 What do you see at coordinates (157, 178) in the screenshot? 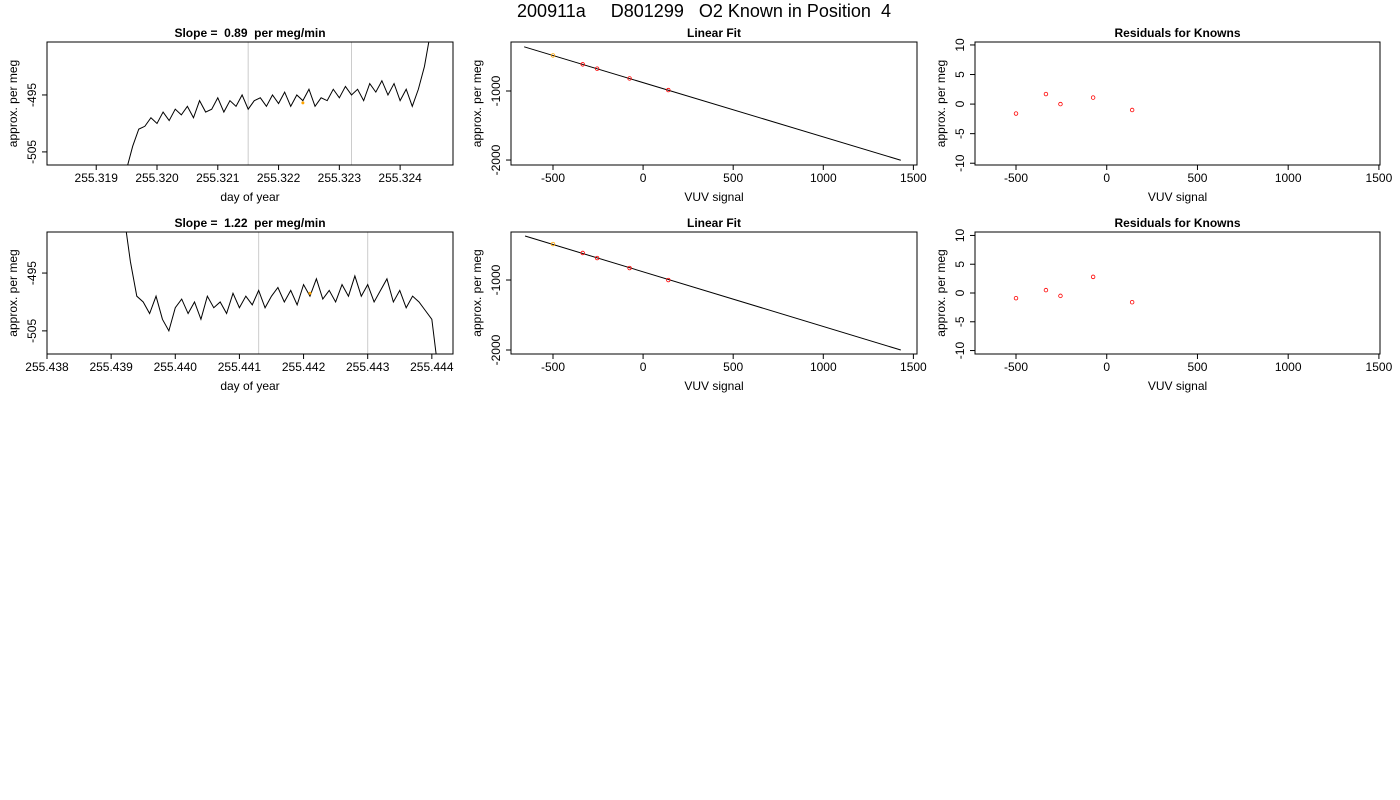
I see `x-tick-label: 255.320` at bounding box center [157, 178].